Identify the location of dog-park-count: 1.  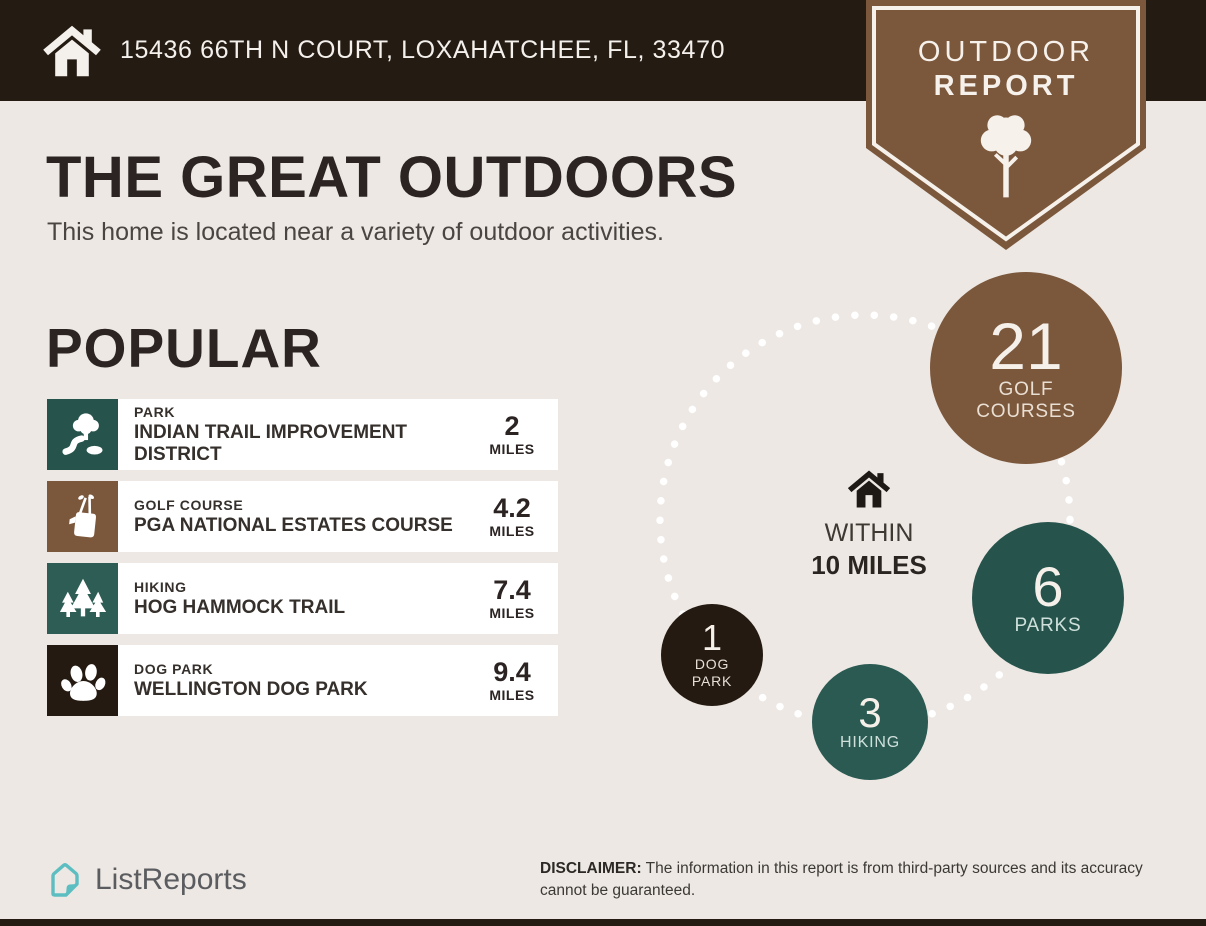
(712, 638).